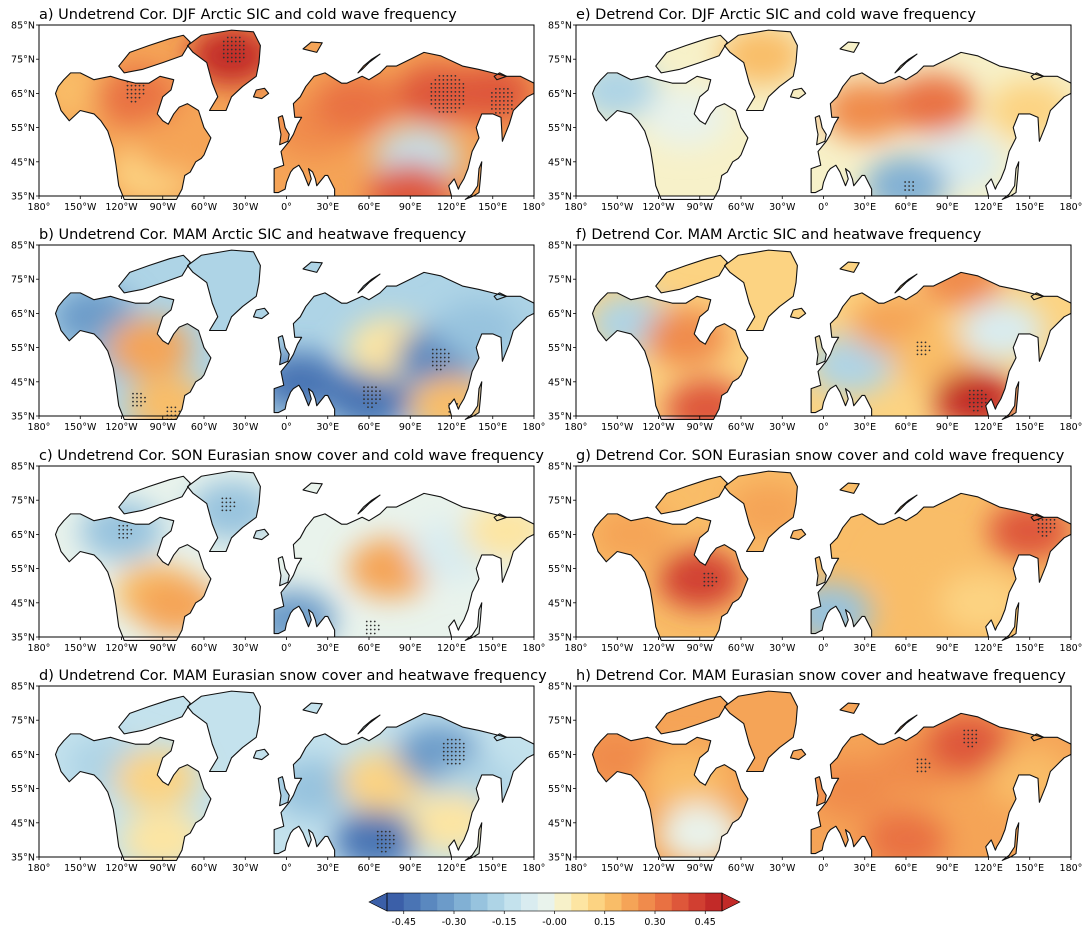 The width and height of the screenshot is (1090, 936). What do you see at coordinates (654, 922) in the screenshot?
I see `colorbar-tick-label: 0.30` at bounding box center [654, 922].